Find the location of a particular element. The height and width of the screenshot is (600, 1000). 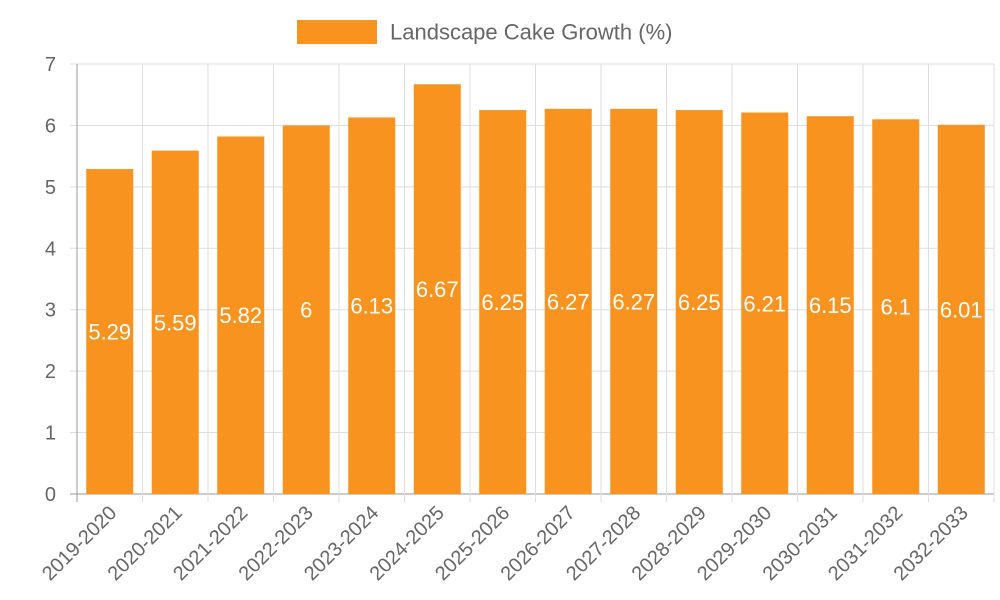

data-label: 5.29 is located at coordinates (109, 332).